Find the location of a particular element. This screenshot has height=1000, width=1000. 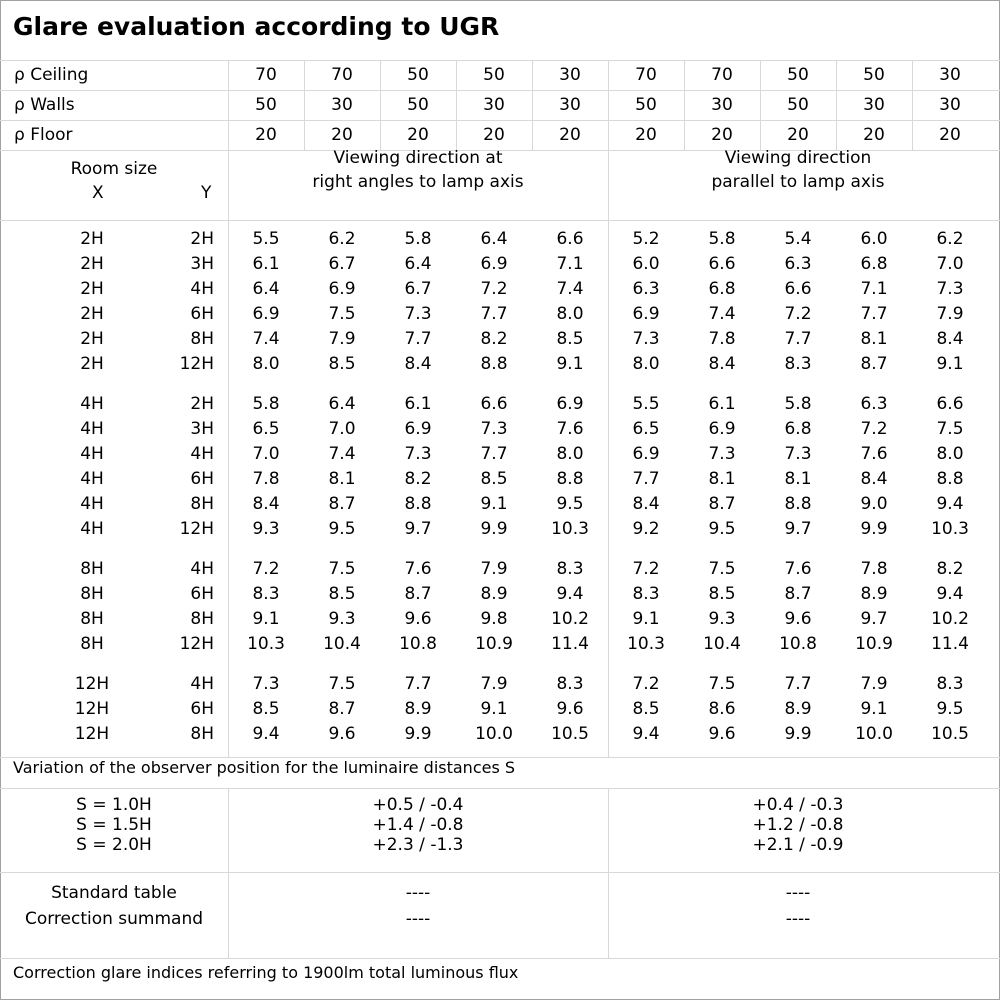

s-label: S = 1.5H is located at coordinates (114, 825).